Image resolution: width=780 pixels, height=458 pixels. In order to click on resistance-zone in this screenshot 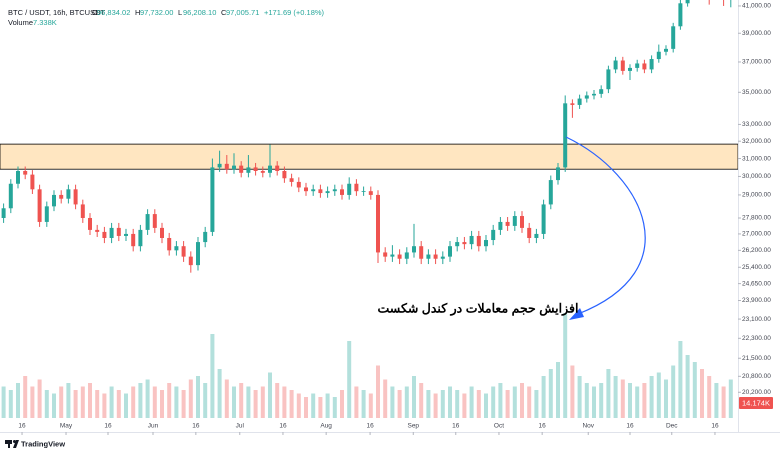, I will do `click(369, 156)`.